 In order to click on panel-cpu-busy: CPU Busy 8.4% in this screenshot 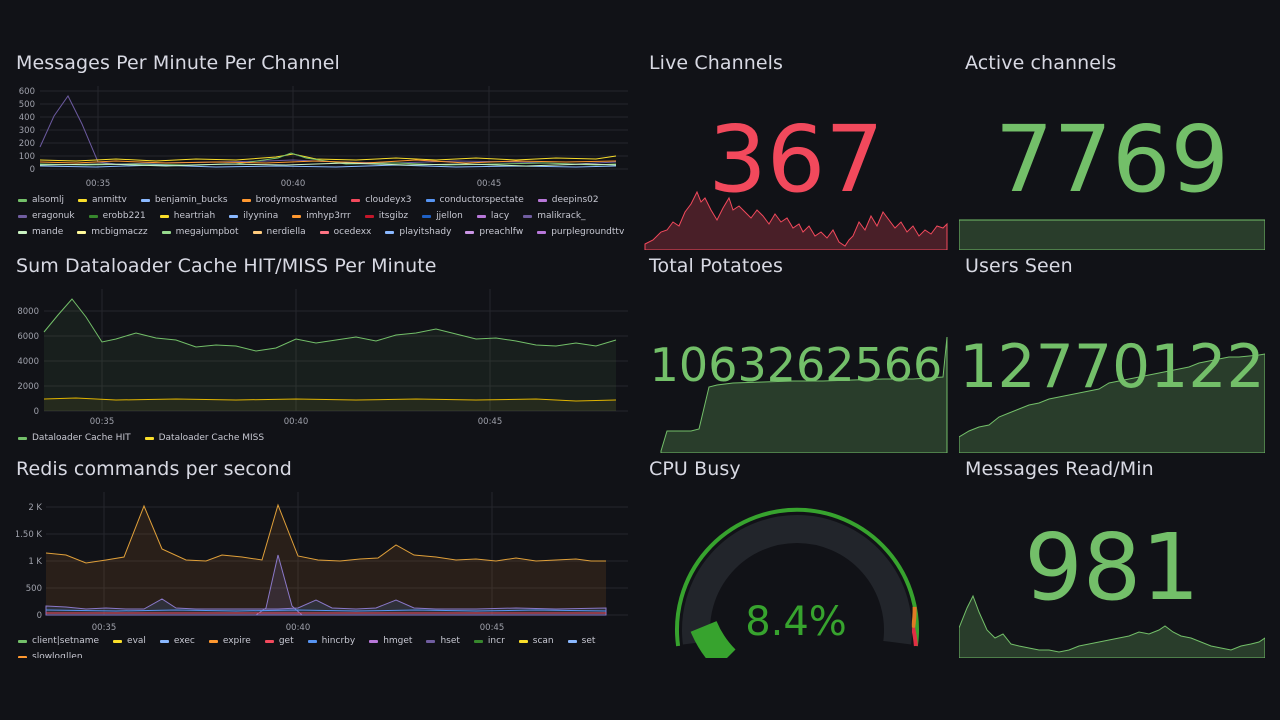, I will do `click(796, 558)`.